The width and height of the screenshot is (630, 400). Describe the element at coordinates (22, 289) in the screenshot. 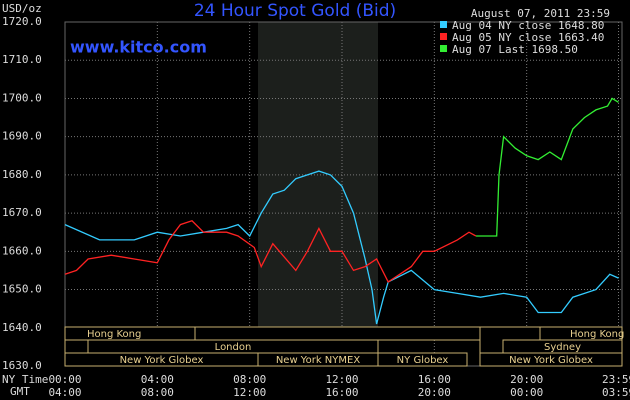

I see `y-tick-label: 1650.0` at that location.